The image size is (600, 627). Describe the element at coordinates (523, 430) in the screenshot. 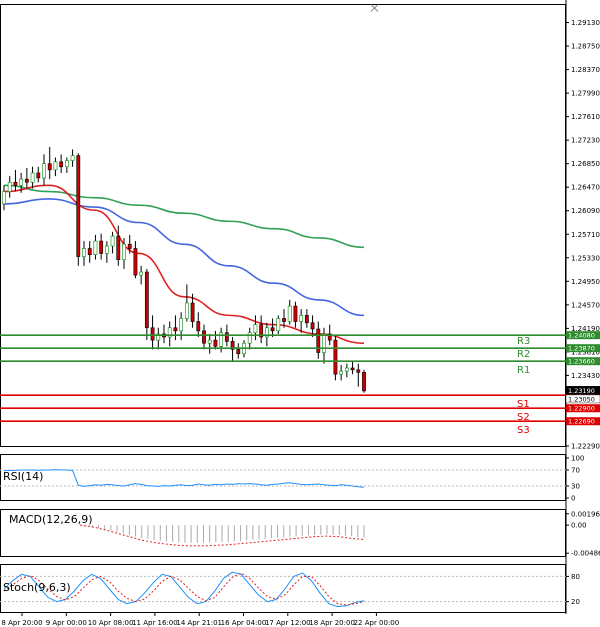

I see `pivot-level-label-s3: S3` at that location.